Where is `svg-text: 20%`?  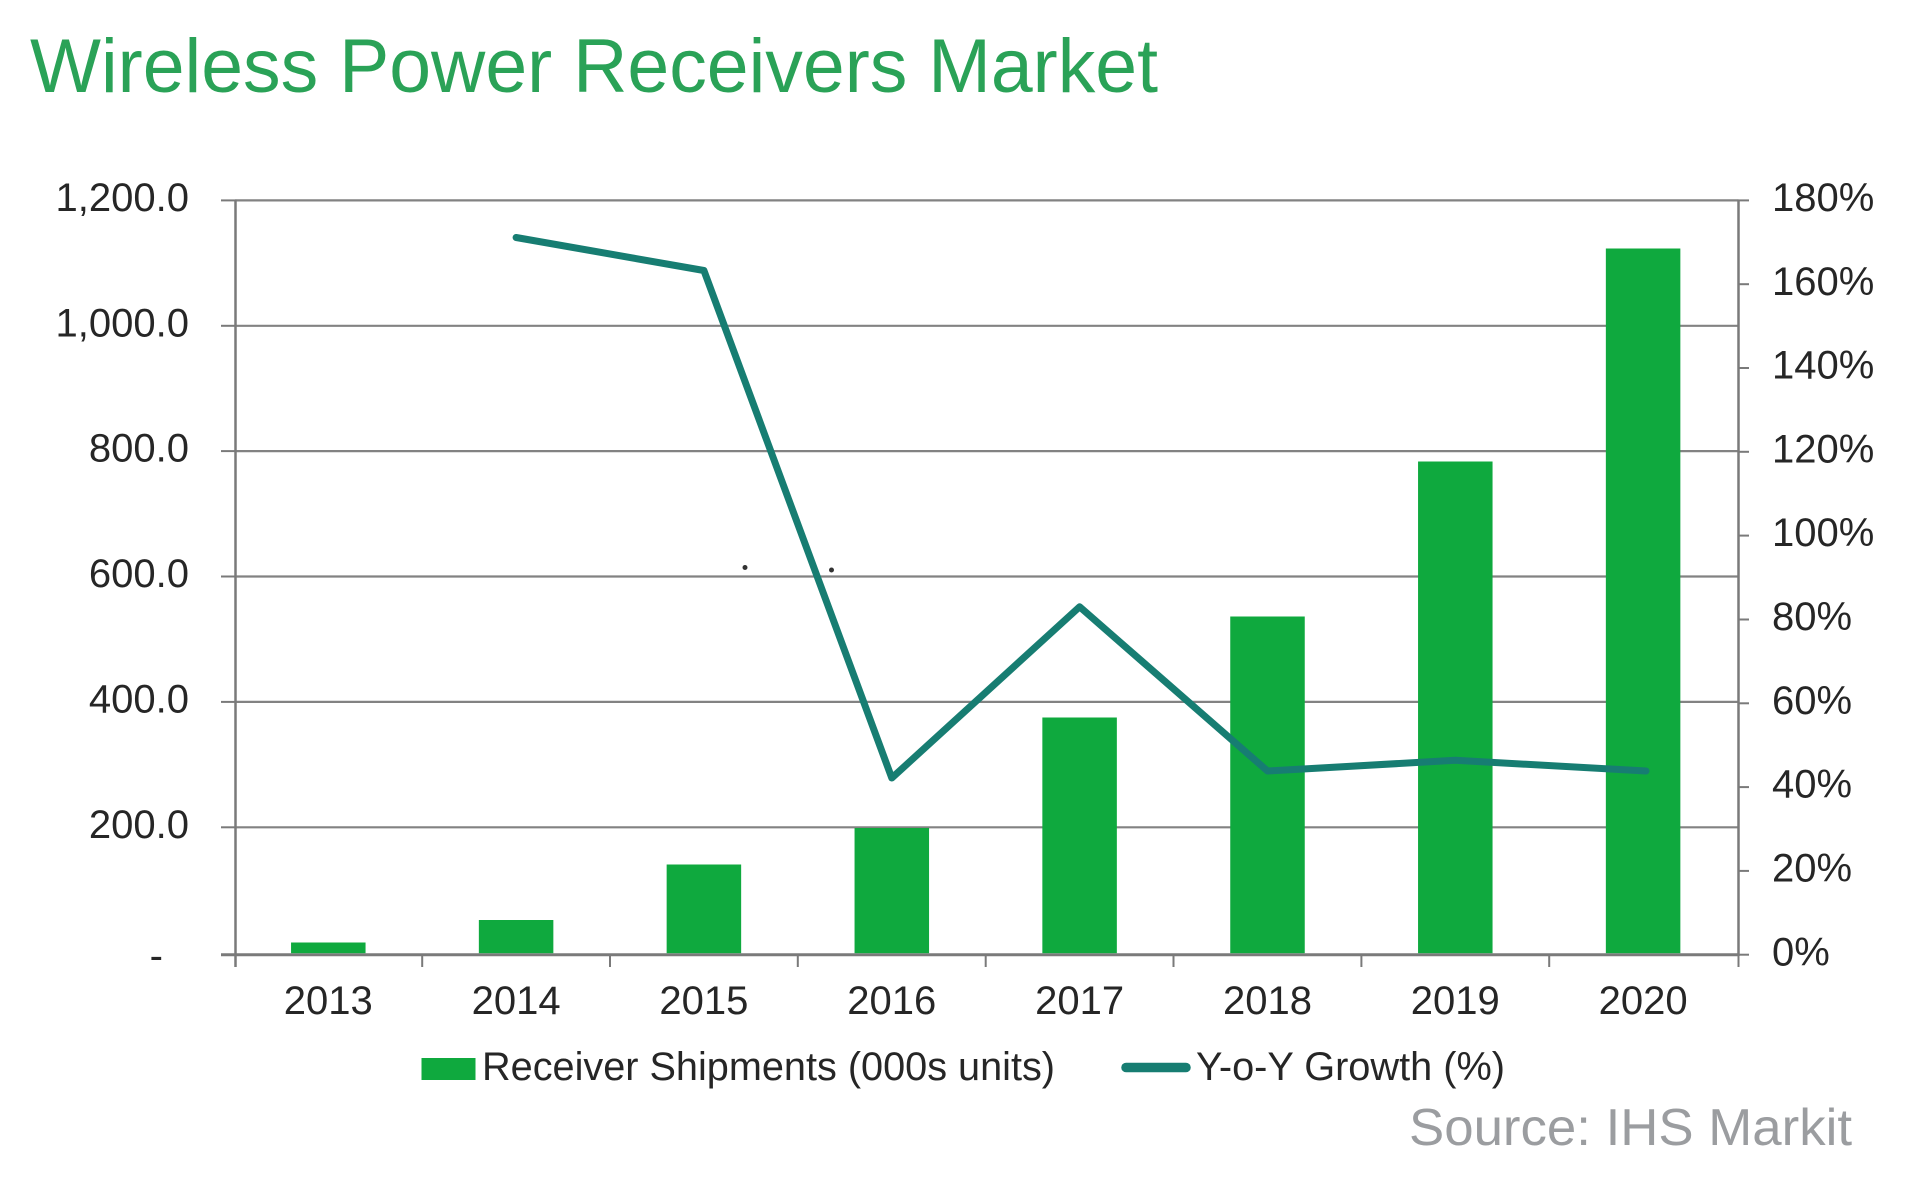 svg-text: 20% is located at coordinates (1812, 869).